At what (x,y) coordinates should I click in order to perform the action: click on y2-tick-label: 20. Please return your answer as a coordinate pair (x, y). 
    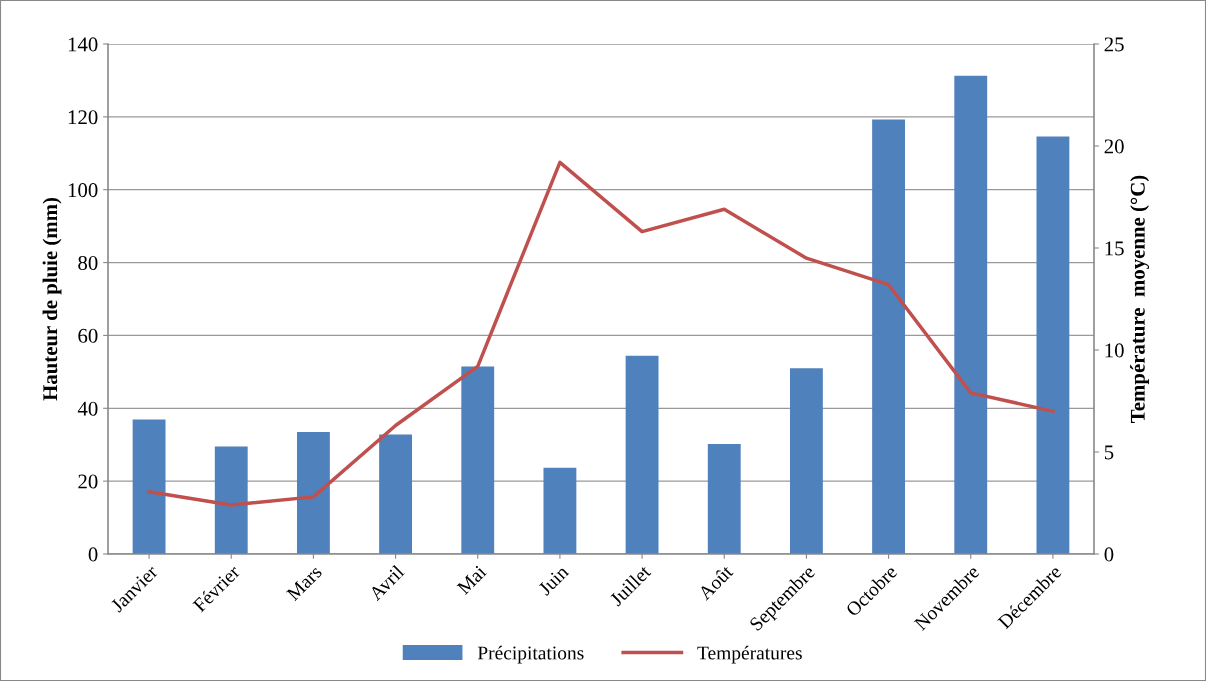
    Looking at the image, I should click on (1114, 146).